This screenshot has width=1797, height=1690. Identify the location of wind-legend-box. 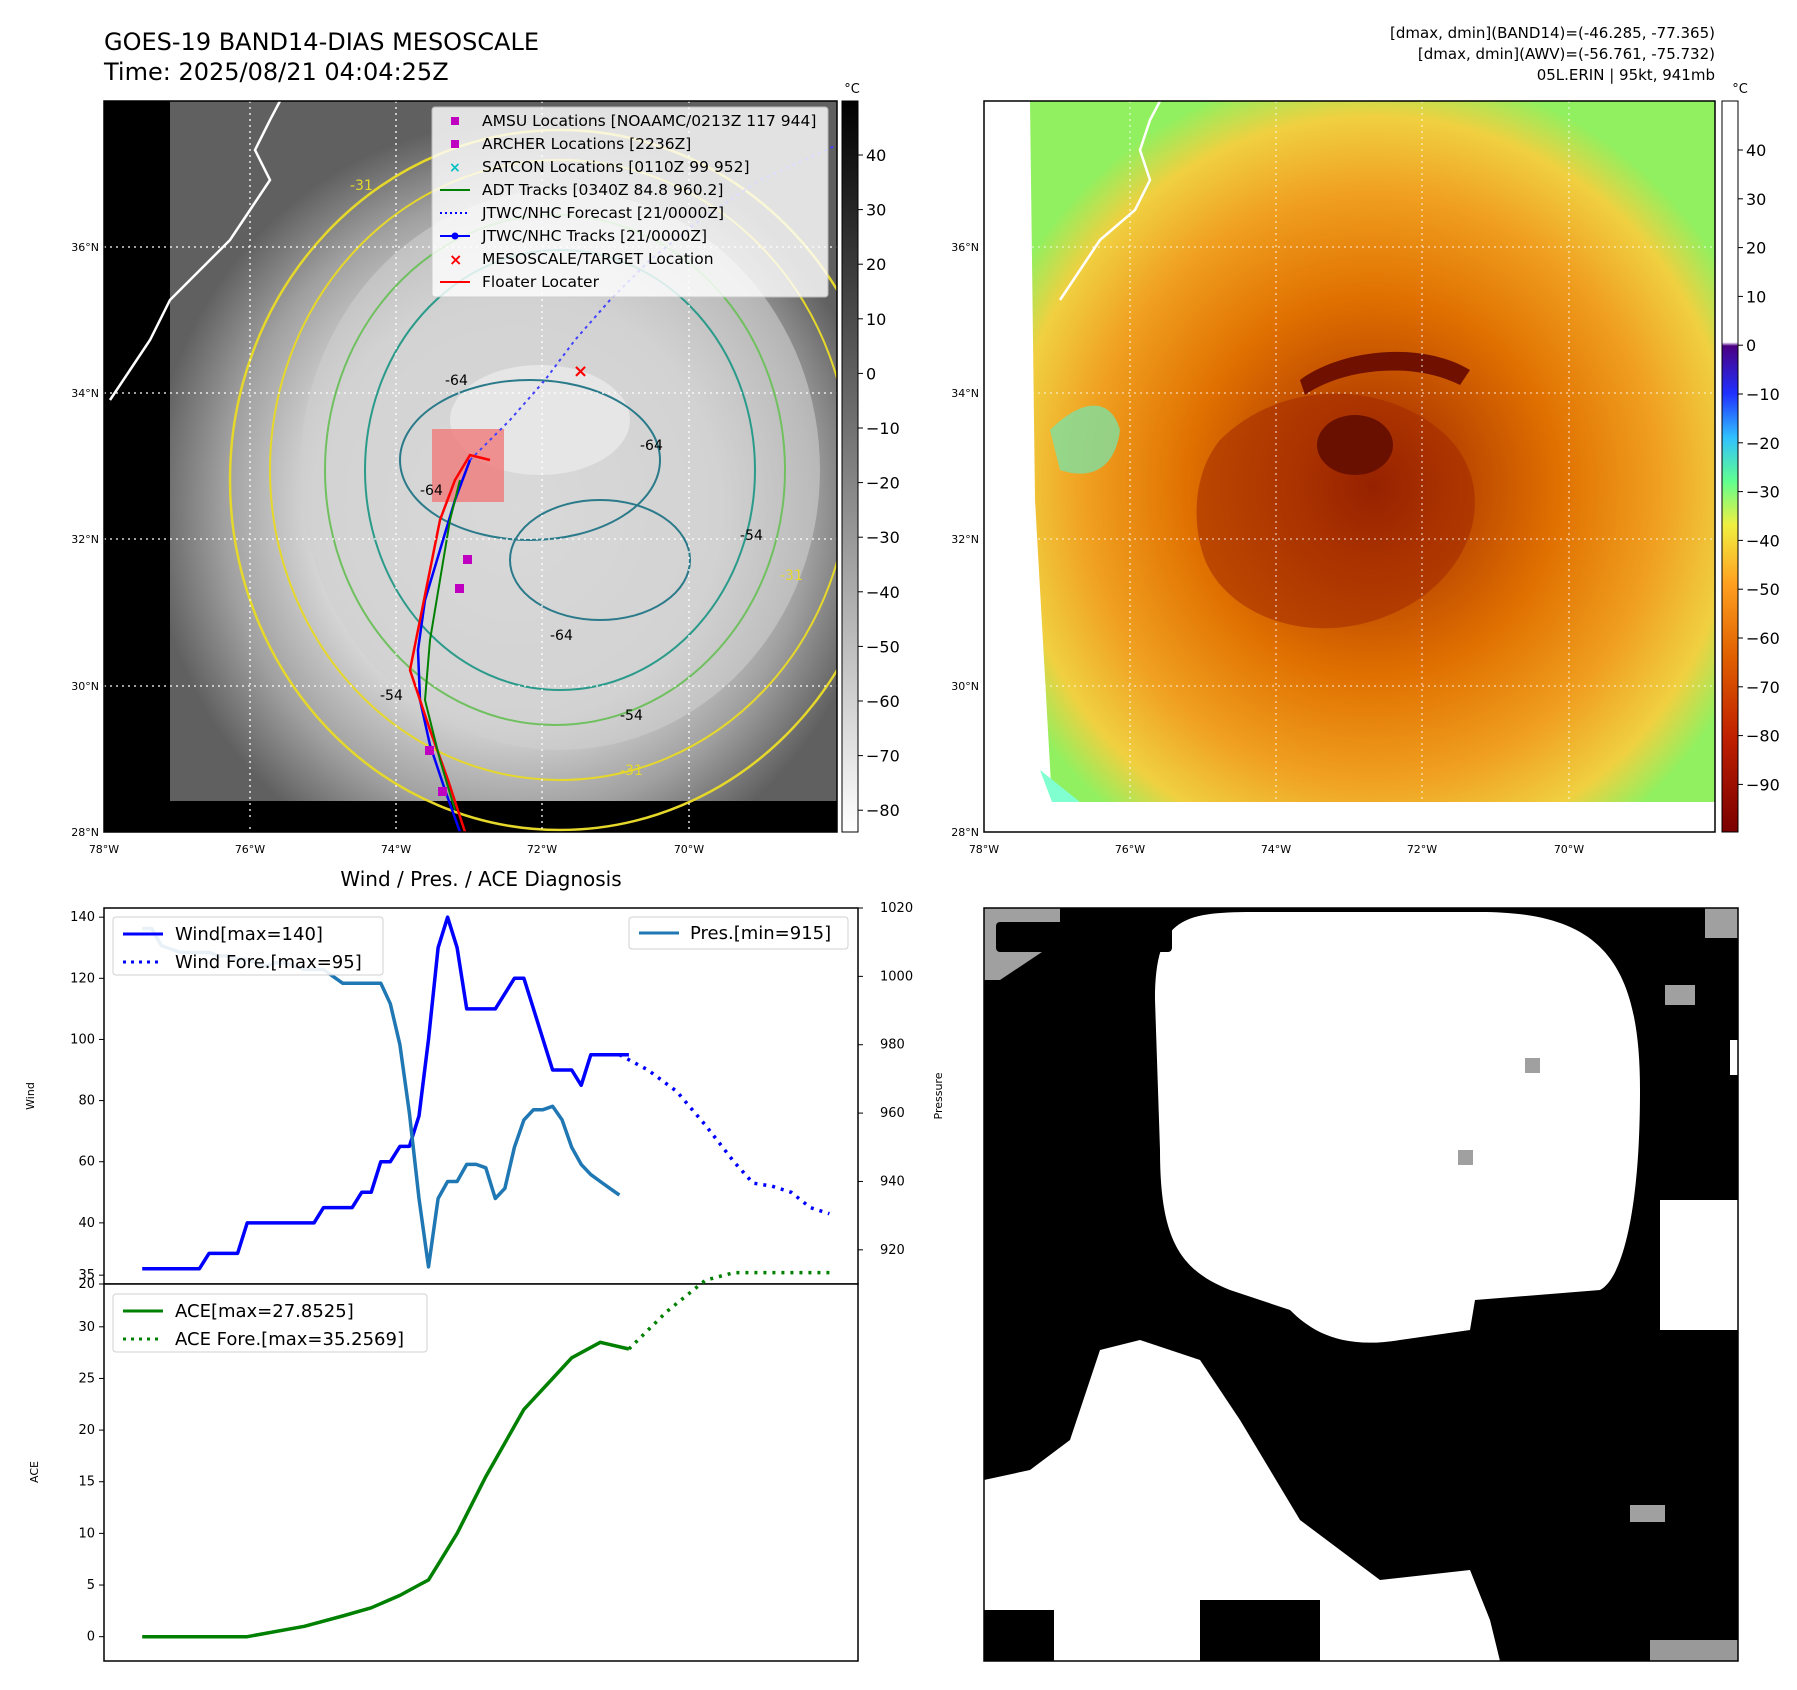
(248, 946).